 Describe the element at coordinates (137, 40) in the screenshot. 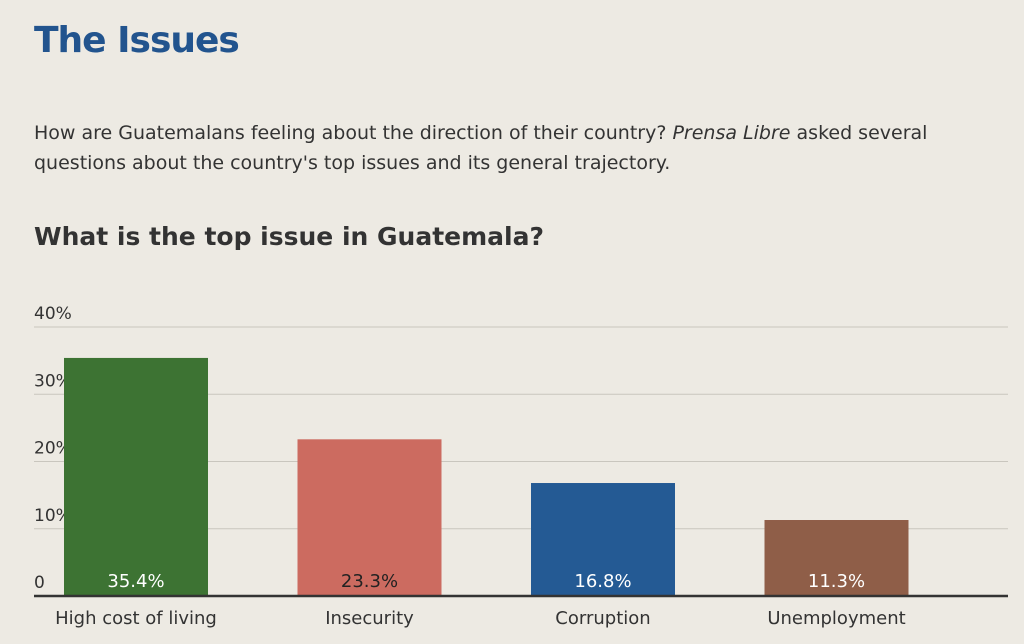

I see `page-title: The Issues` at that location.